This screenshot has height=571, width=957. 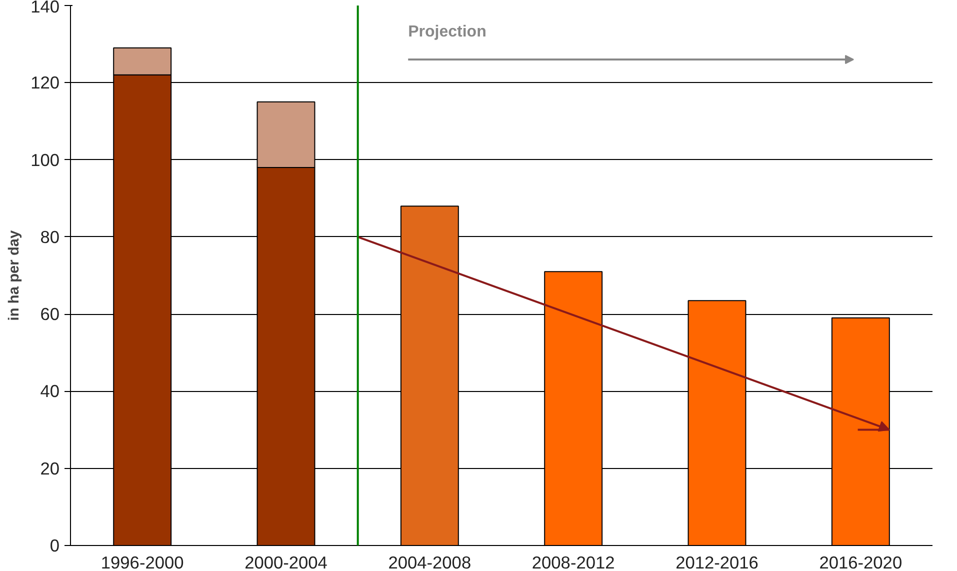 I want to click on y-tick-label: 40, so click(x=50, y=391).